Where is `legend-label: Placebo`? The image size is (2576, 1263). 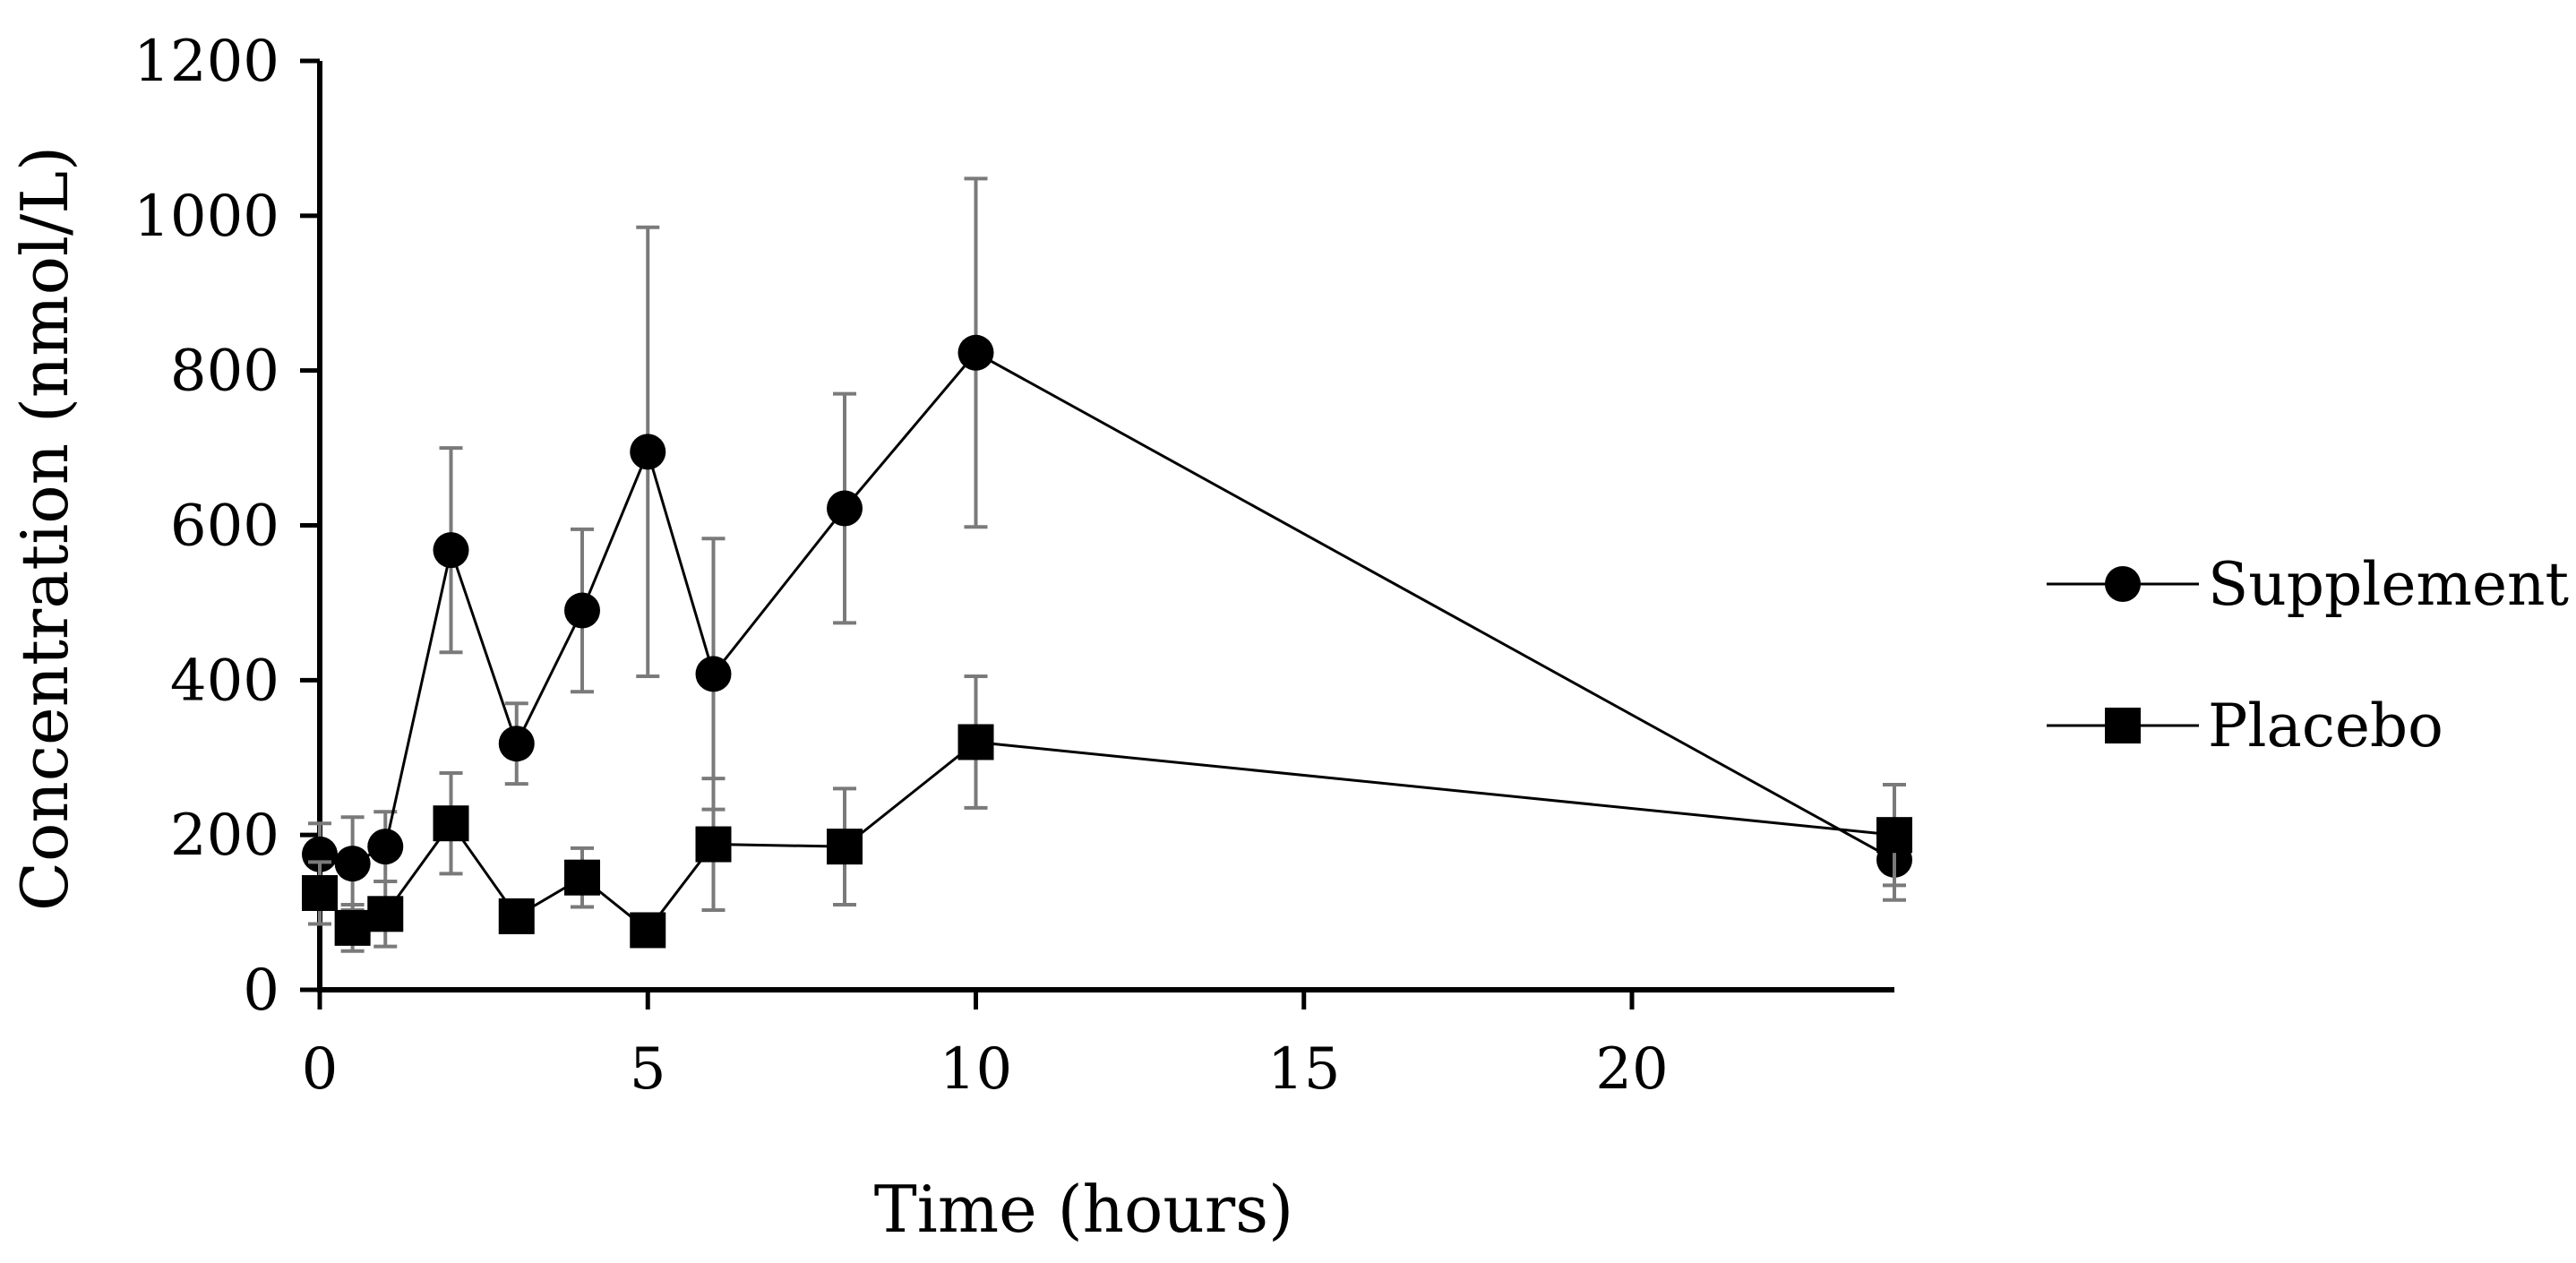
legend-label: Placebo is located at coordinates (2325, 726).